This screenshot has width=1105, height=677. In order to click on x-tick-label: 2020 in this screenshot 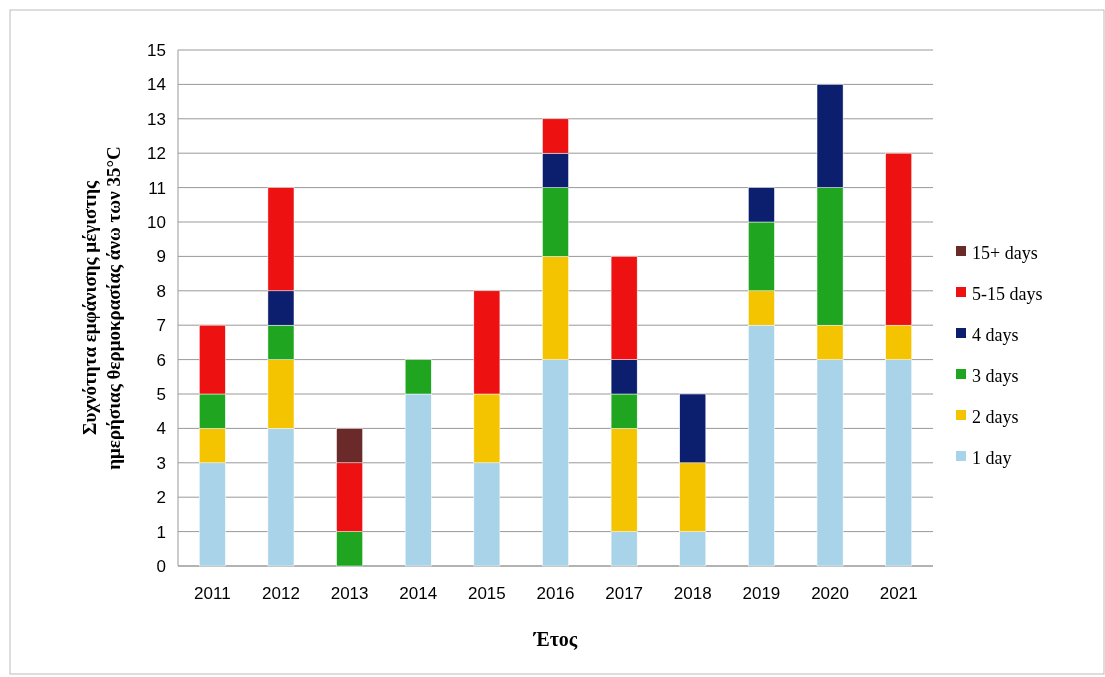, I will do `click(830, 593)`.